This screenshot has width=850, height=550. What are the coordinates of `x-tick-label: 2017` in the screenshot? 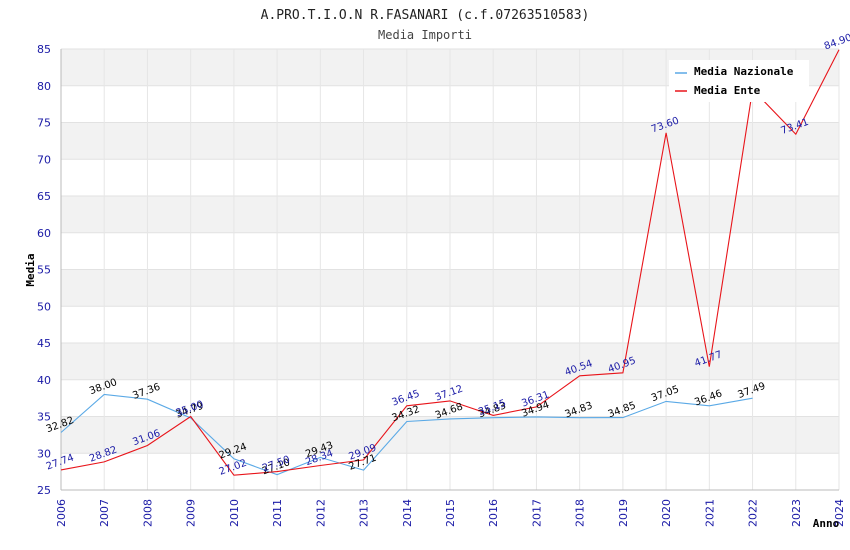 It's located at (536, 513).